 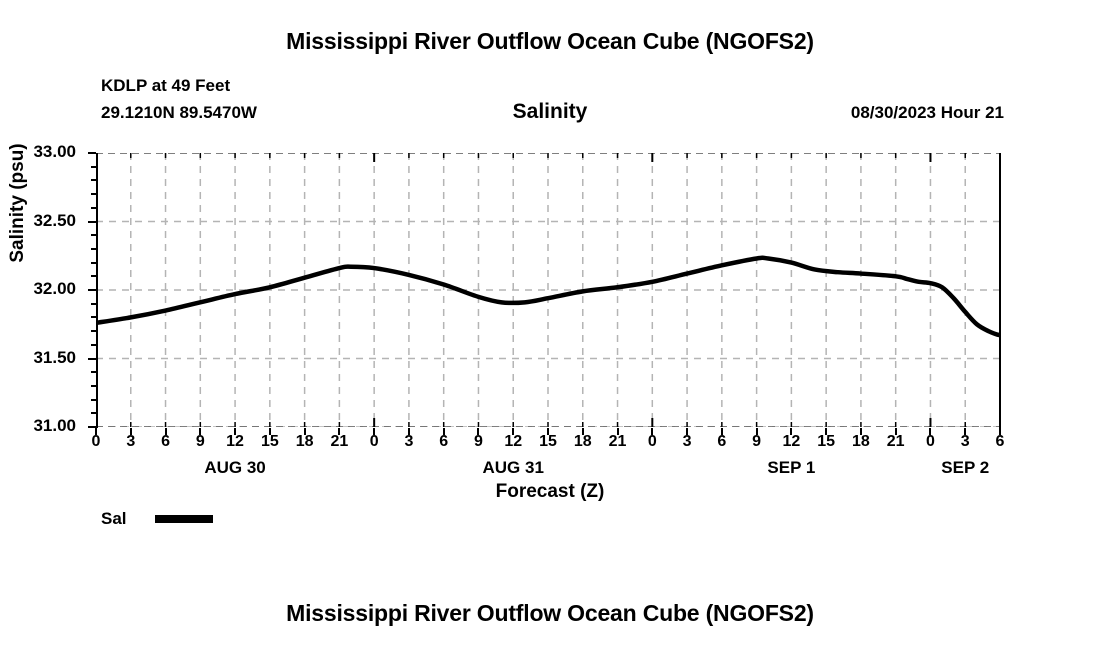 What do you see at coordinates (17, 203) in the screenshot?
I see `y-axis-title: Salinity (psu)` at bounding box center [17, 203].